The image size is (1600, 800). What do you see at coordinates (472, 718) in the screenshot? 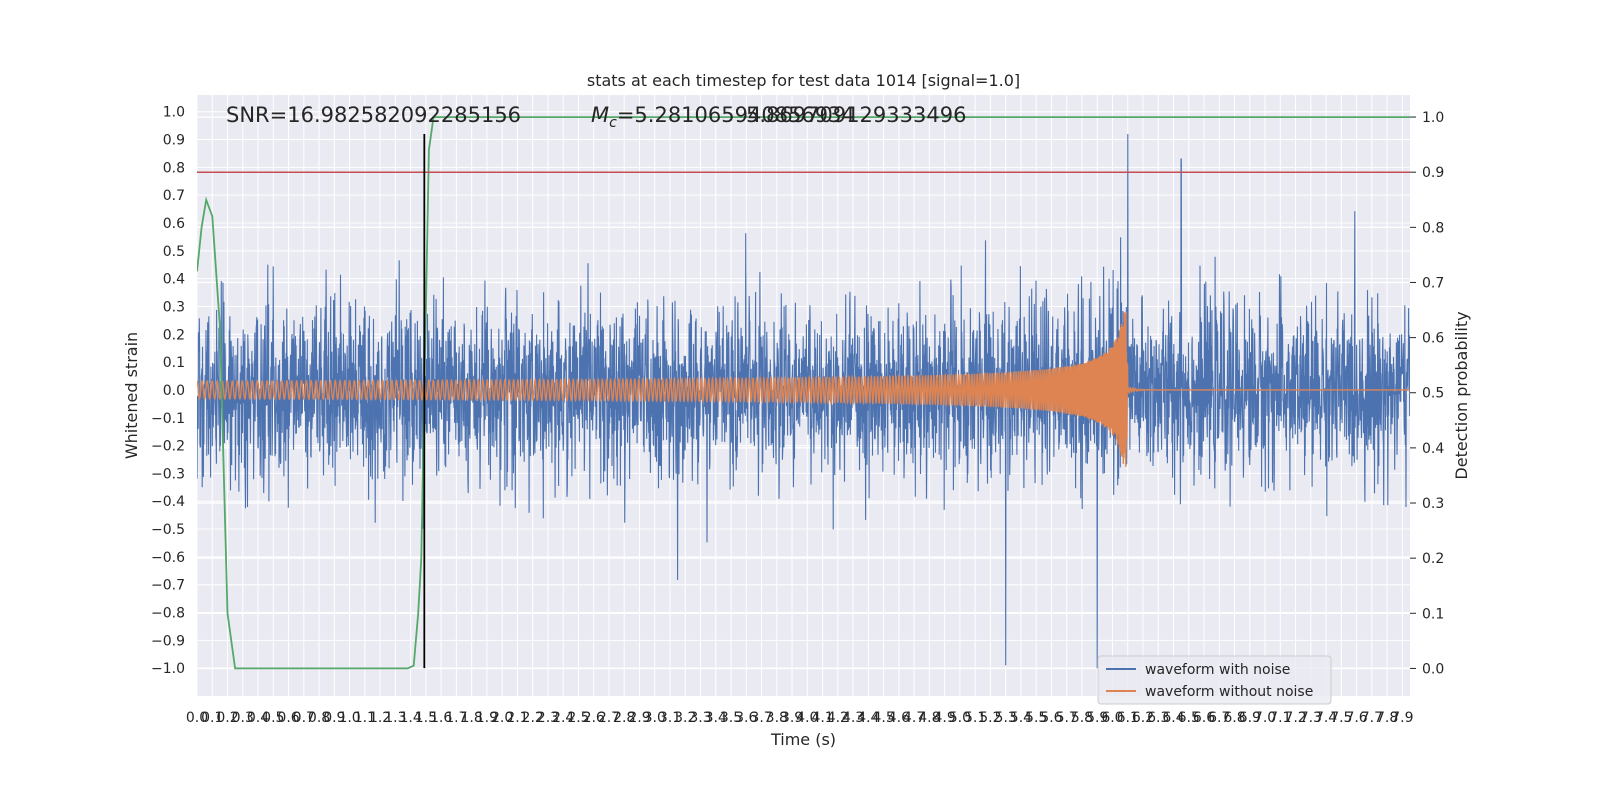
I see `x-tick-label: 1.8` at bounding box center [472, 718].